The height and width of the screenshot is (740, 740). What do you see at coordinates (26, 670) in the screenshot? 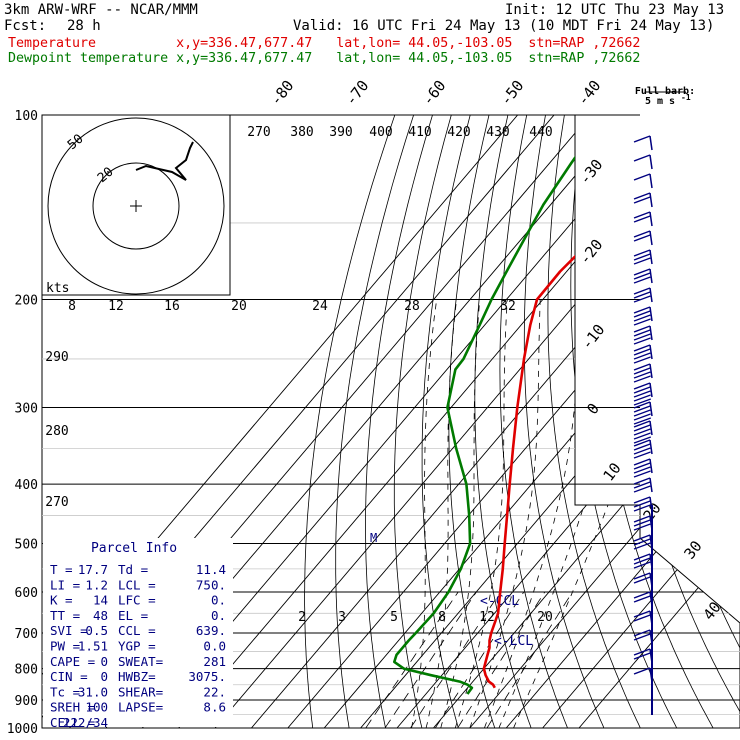
I see `pressure-label: 800` at bounding box center [26, 670].